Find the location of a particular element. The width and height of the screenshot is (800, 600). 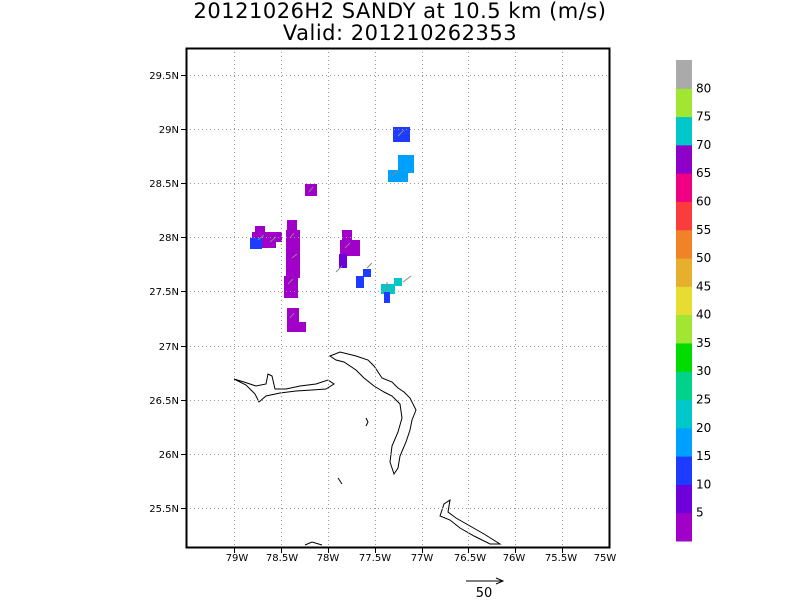

coastline is located at coordinates (367, 448).